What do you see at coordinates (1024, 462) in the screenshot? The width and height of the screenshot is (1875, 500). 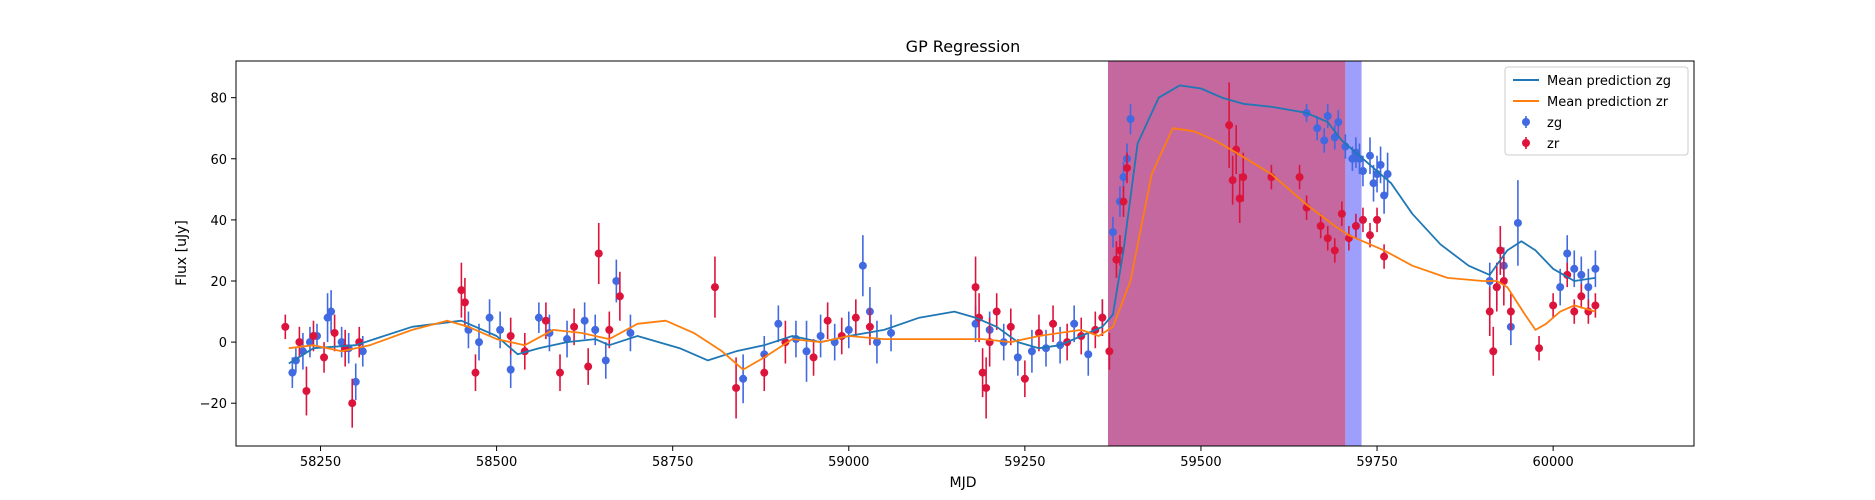 I see `x-tick-label: 59250` at bounding box center [1024, 462].